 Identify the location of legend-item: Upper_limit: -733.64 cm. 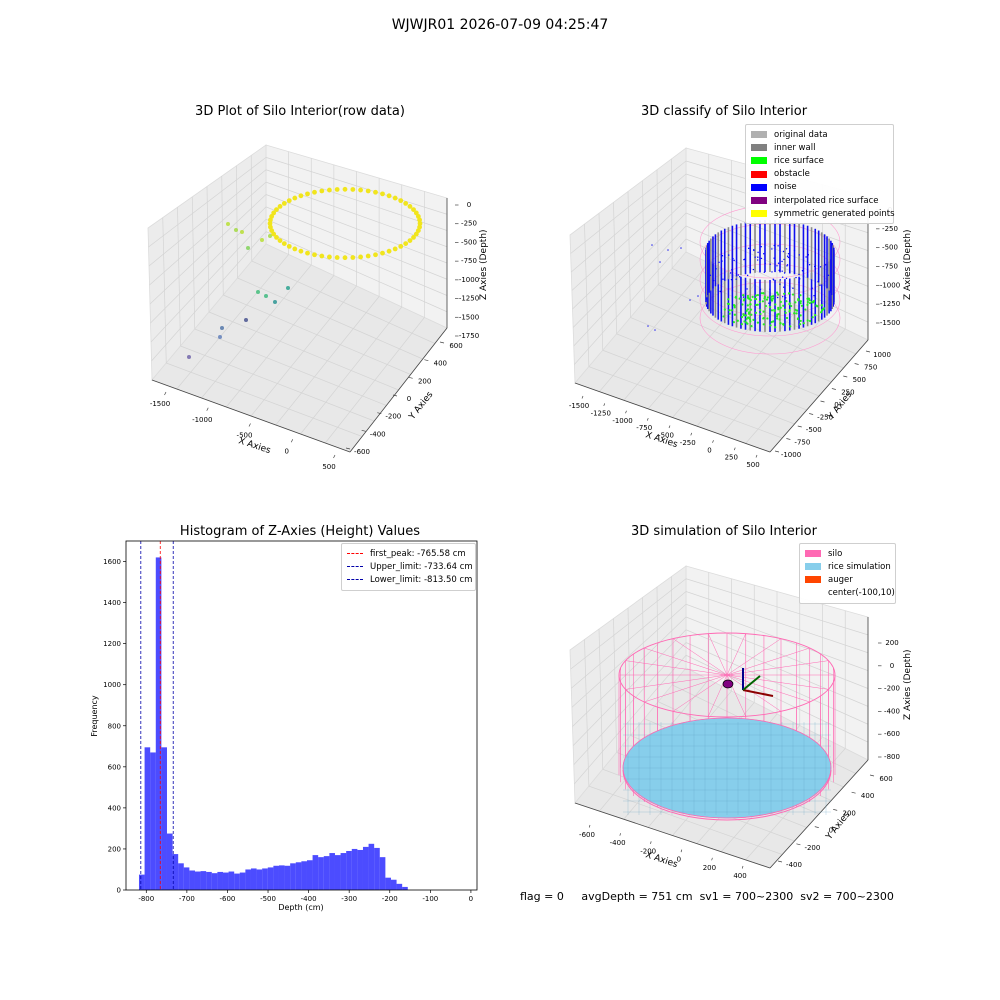
(410, 566).